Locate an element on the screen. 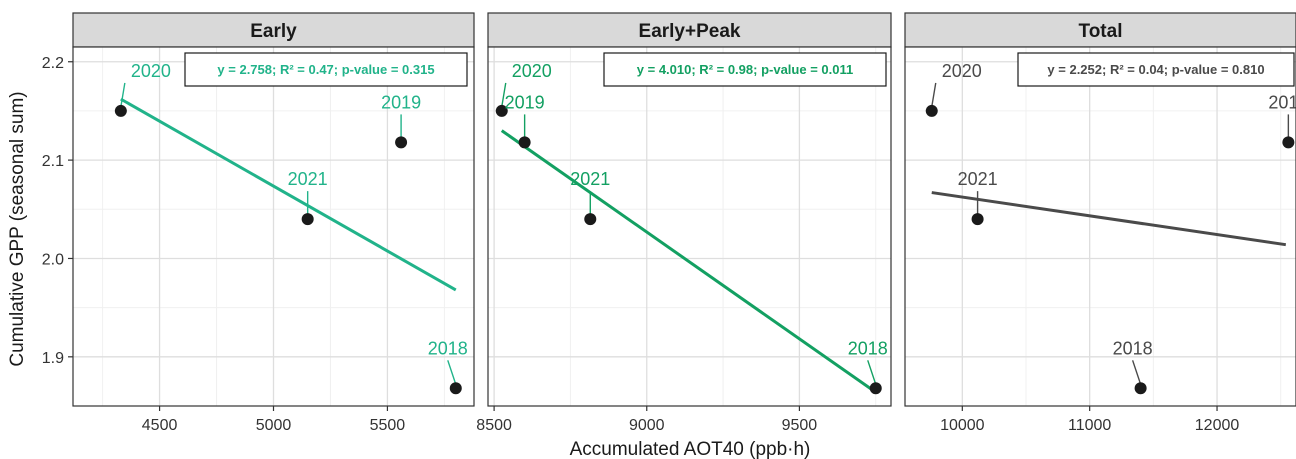  x-tick-label: 9000 is located at coordinates (647, 425).